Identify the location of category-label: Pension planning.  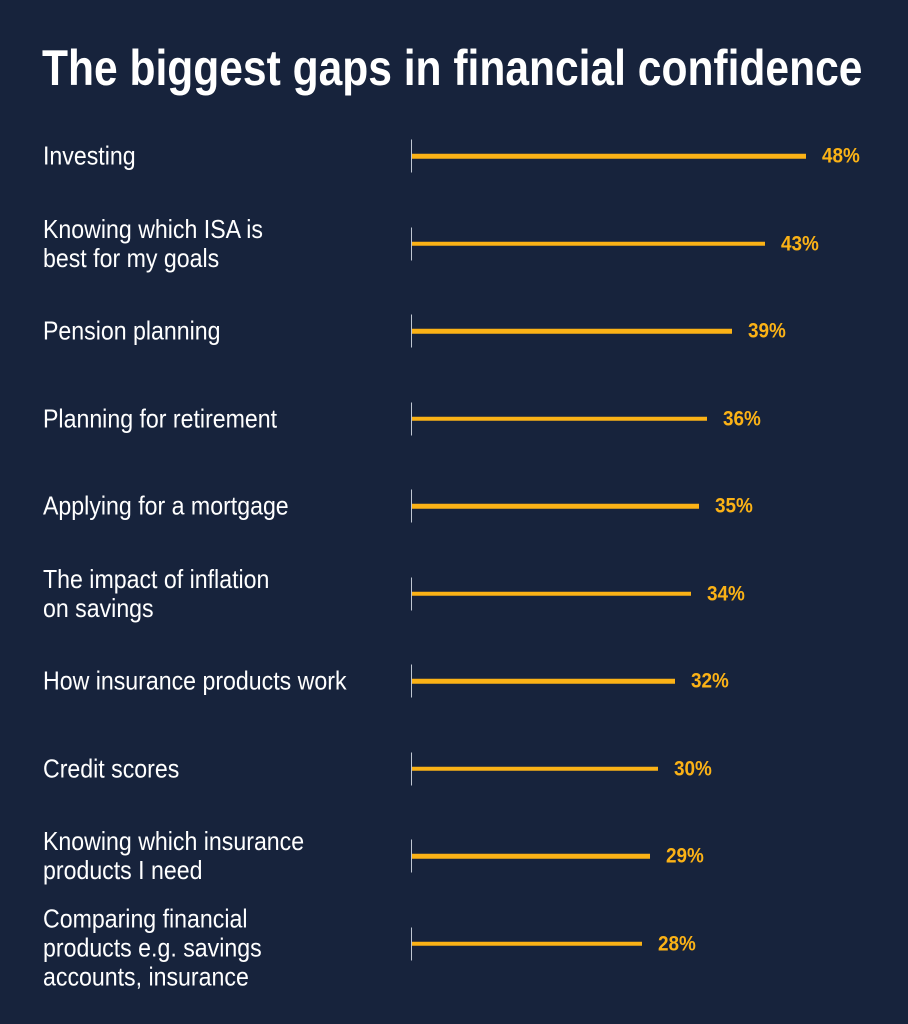
(132, 330).